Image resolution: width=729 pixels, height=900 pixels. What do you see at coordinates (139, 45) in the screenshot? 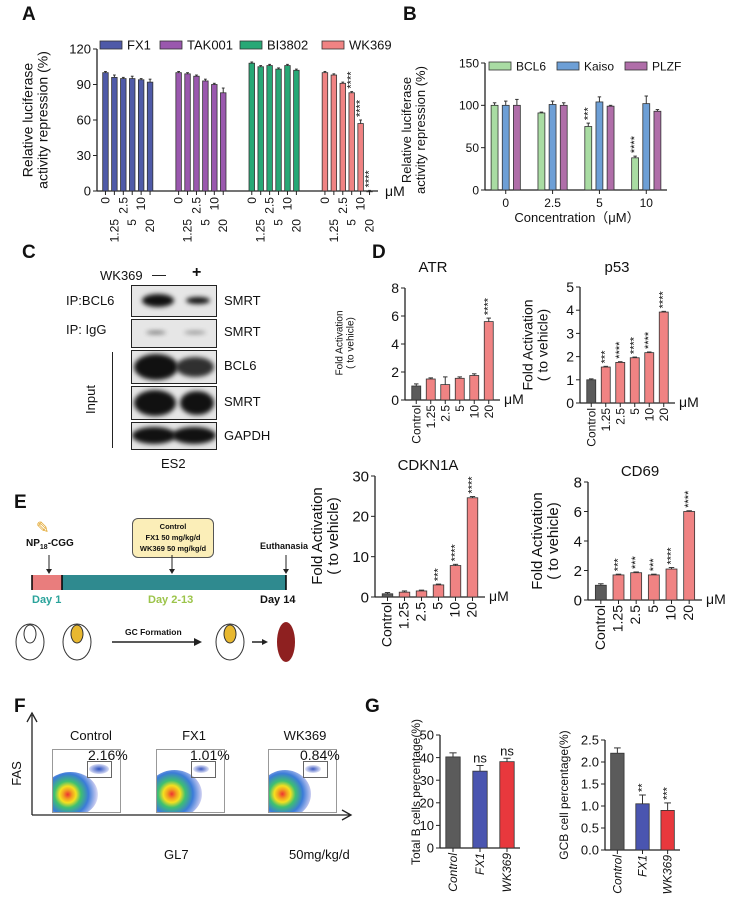
I see `legend-label: FX1` at bounding box center [139, 45].